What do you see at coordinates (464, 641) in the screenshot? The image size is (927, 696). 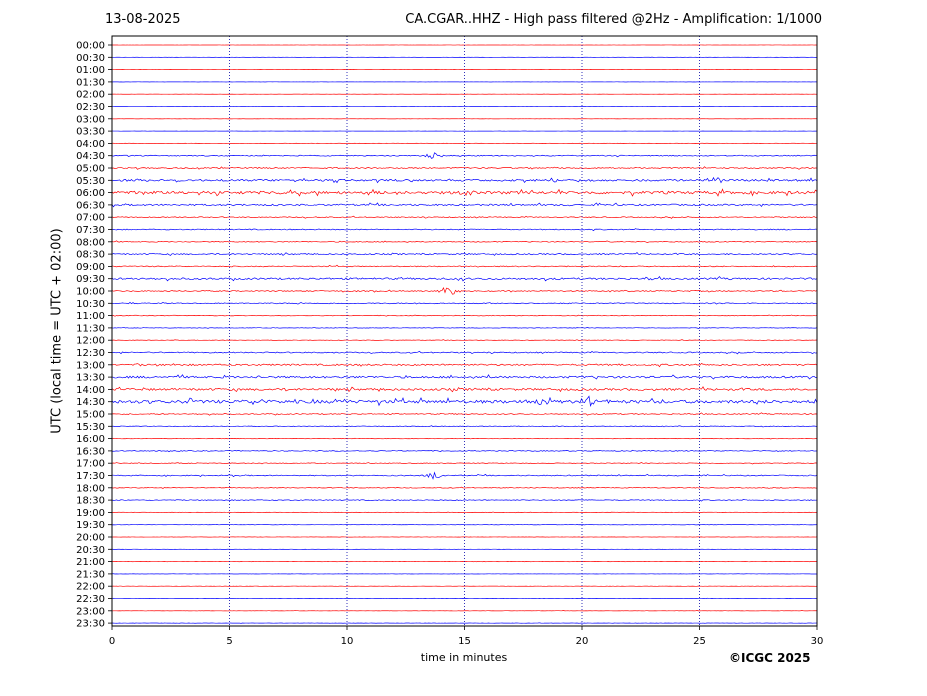 I see `x-tick-label: 15` at bounding box center [464, 641].